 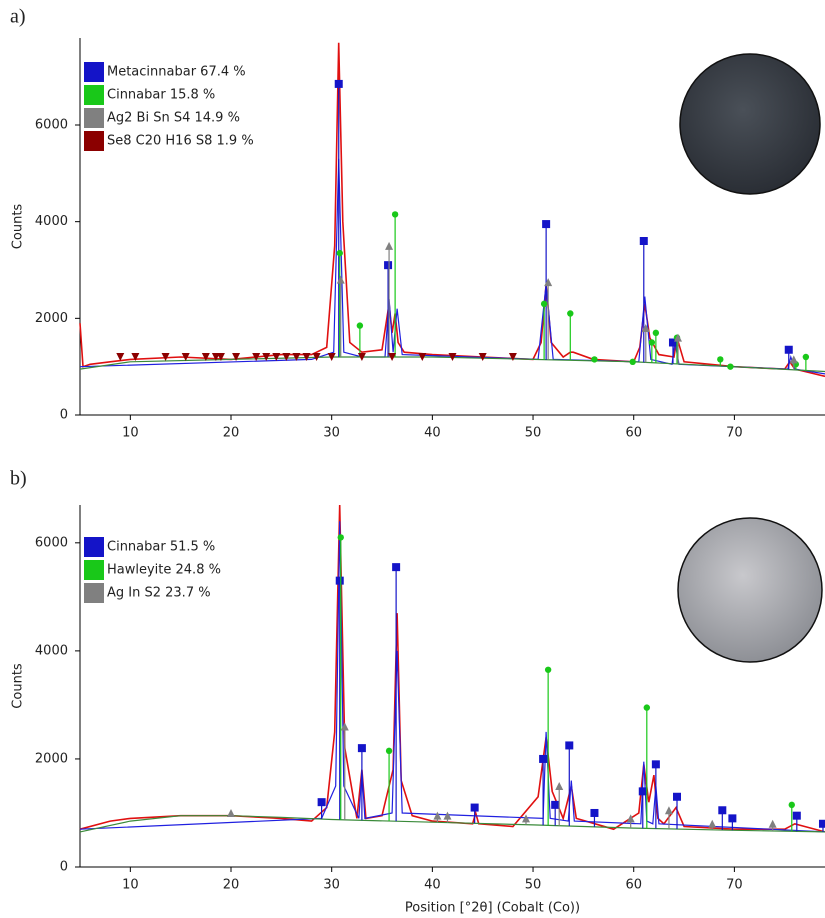 What do you see at coordinates (492, 908) in the screenshot?
I see `x-axis-label: Position [°2θ] (Cobalt (Co))` at bounding box center [492, 908].